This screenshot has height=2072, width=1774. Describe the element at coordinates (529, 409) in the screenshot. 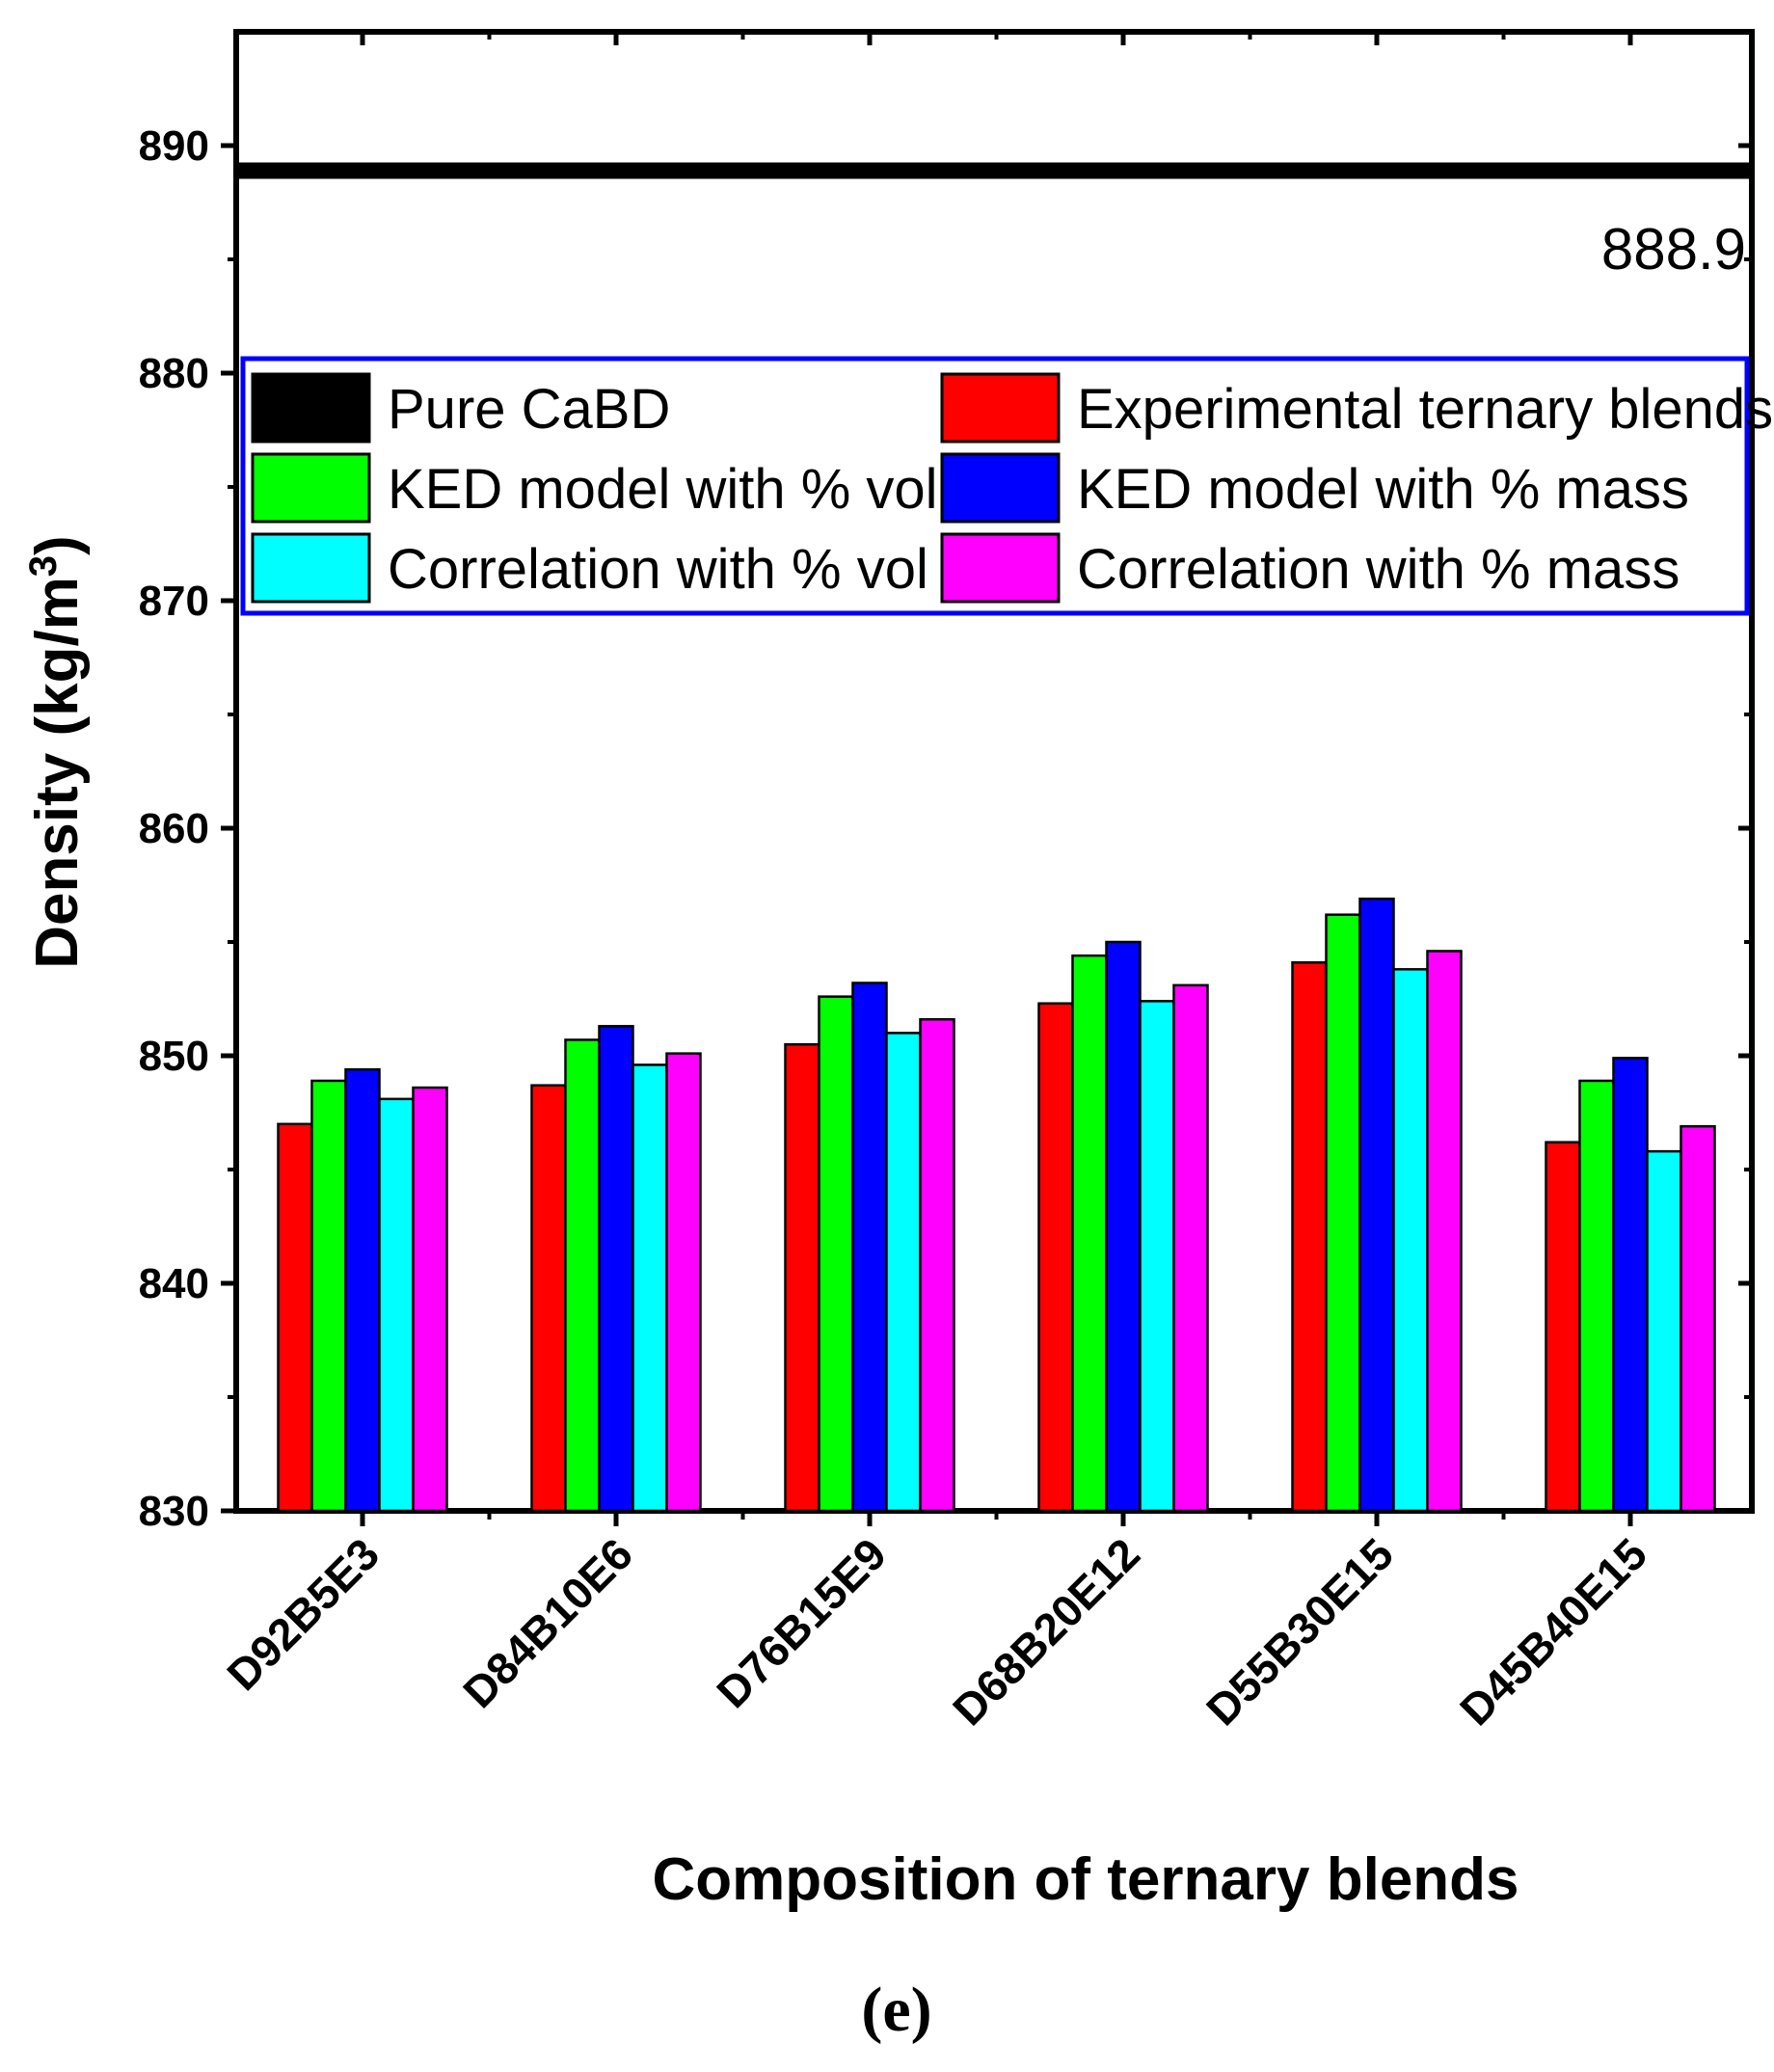

I see `legend-label: Pure CaBD` at that location.